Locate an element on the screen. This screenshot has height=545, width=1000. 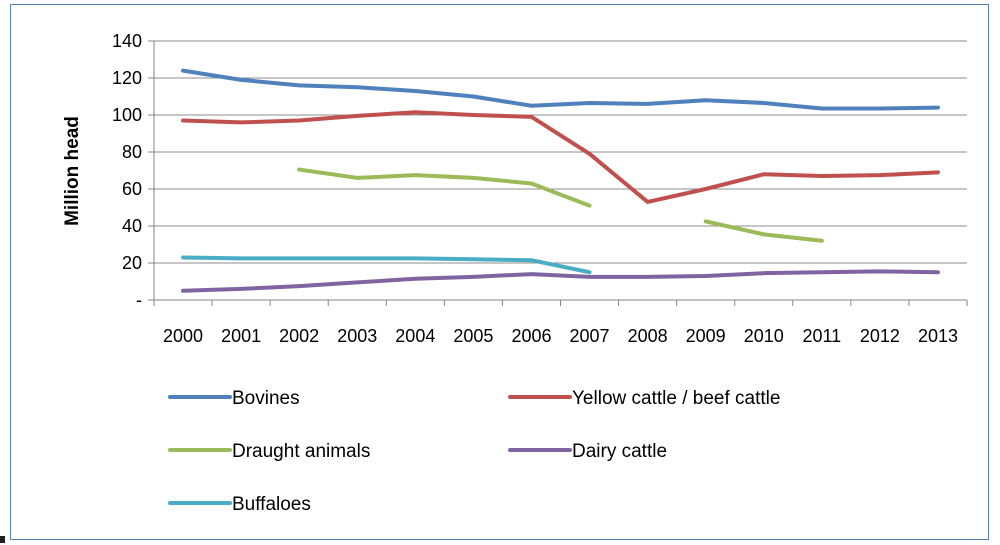
x-tick-label: 2000 is located at coordinates (183, 336).